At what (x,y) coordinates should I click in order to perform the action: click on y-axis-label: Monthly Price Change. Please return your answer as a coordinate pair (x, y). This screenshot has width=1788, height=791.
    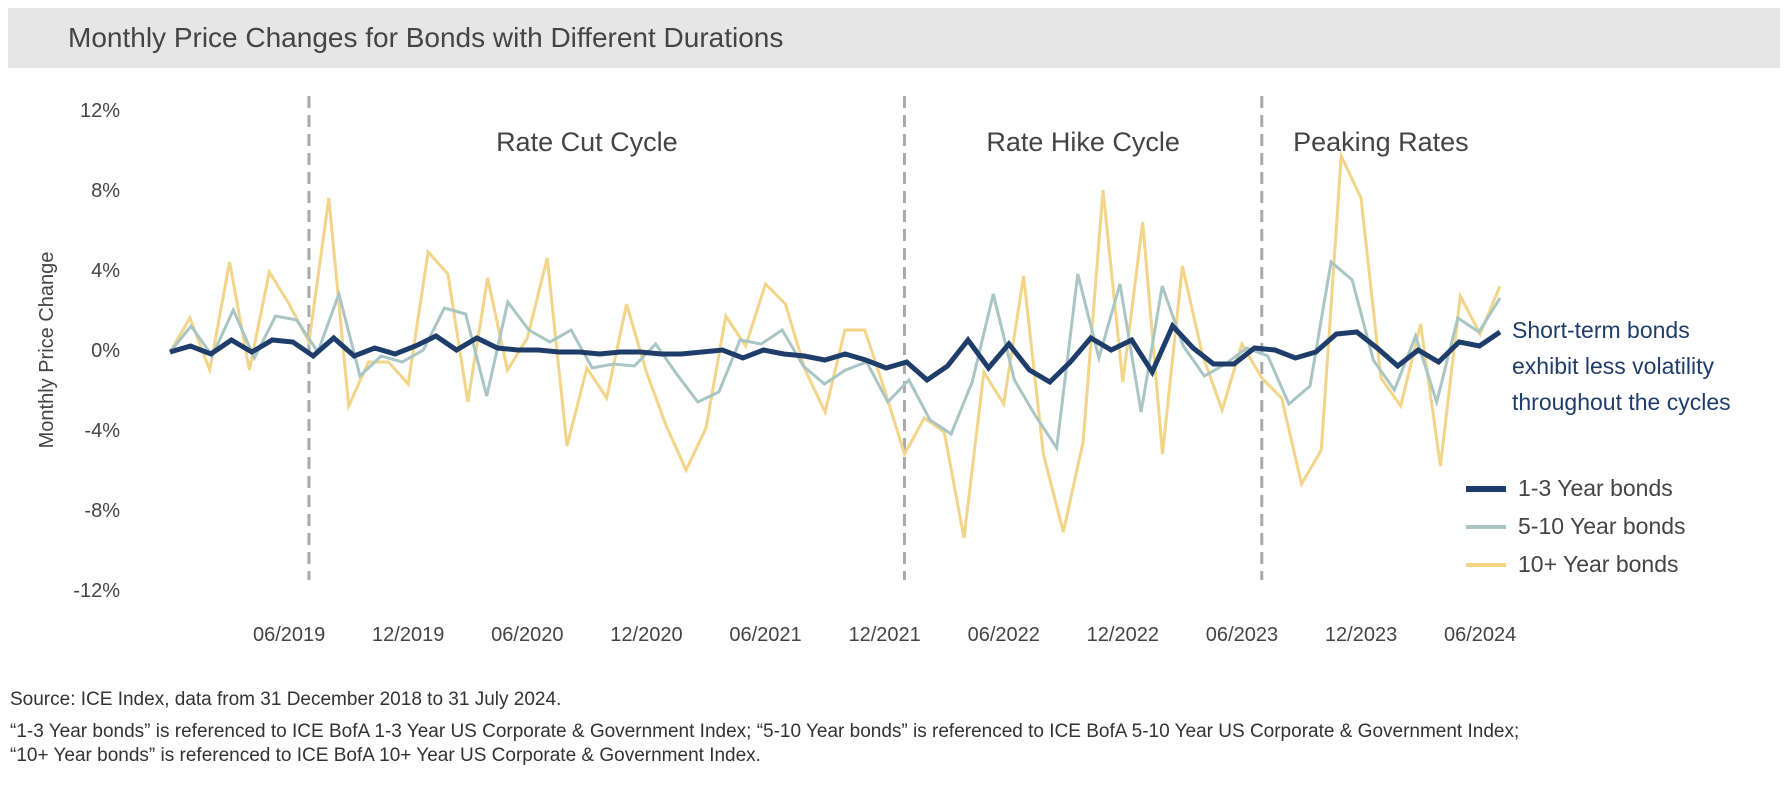
    Looking at the image, I should click on (47, 350).